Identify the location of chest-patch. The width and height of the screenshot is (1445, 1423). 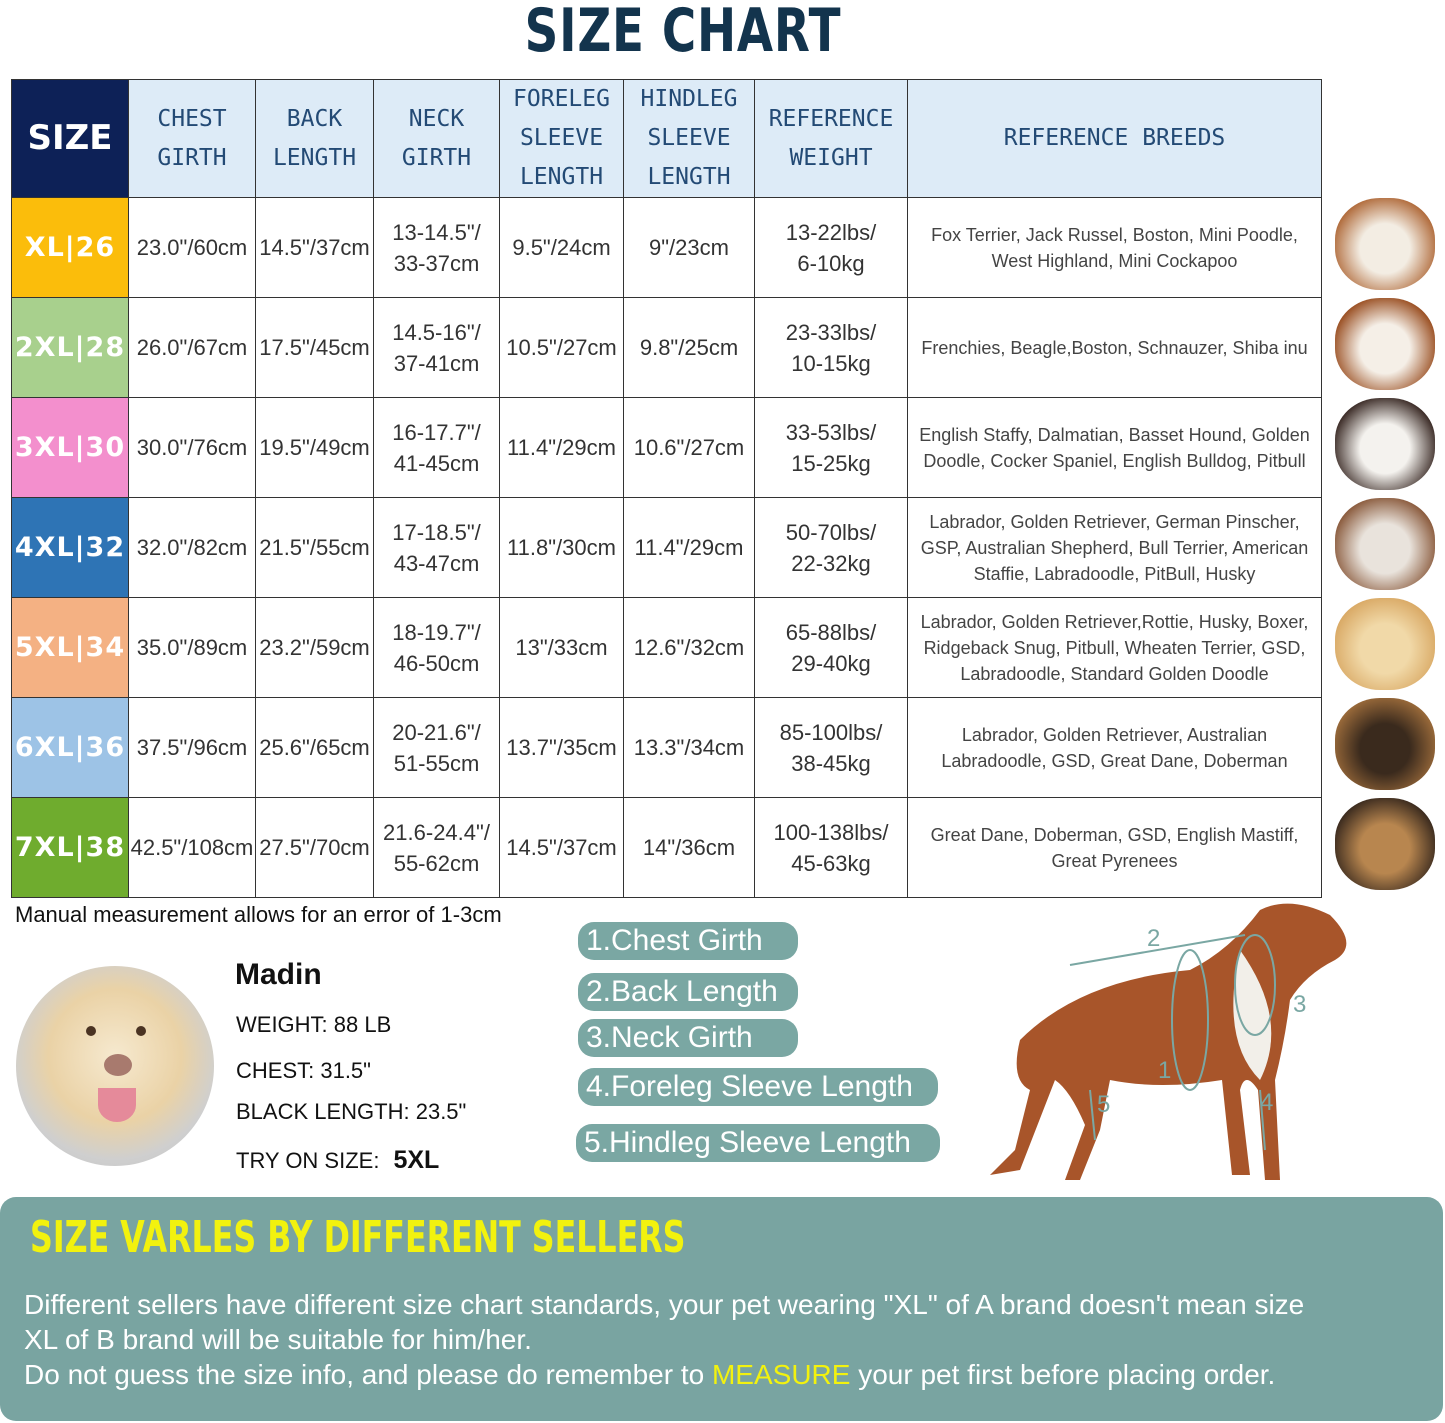
(1252, 1015).